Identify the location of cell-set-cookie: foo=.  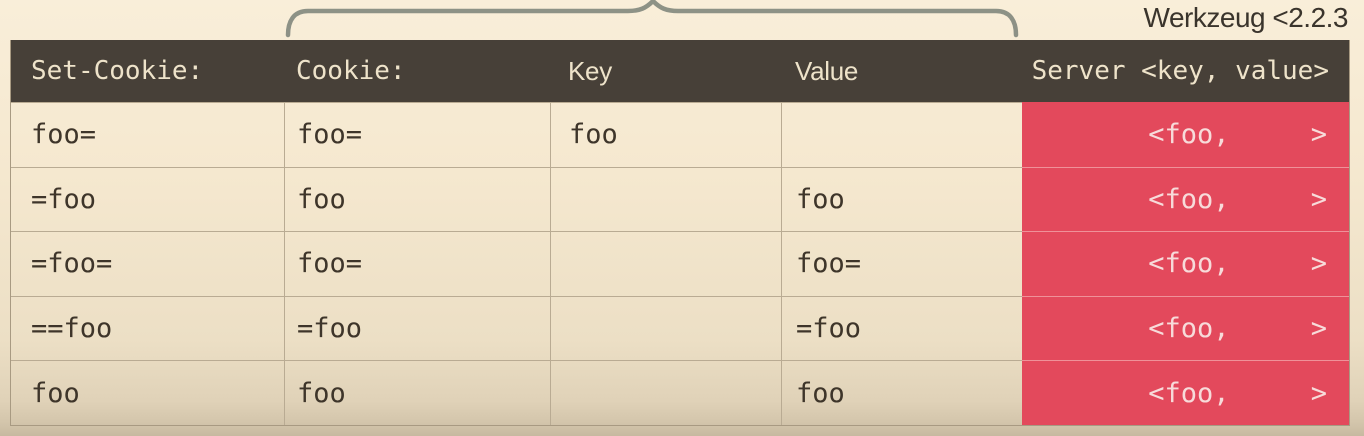
(147, 134).